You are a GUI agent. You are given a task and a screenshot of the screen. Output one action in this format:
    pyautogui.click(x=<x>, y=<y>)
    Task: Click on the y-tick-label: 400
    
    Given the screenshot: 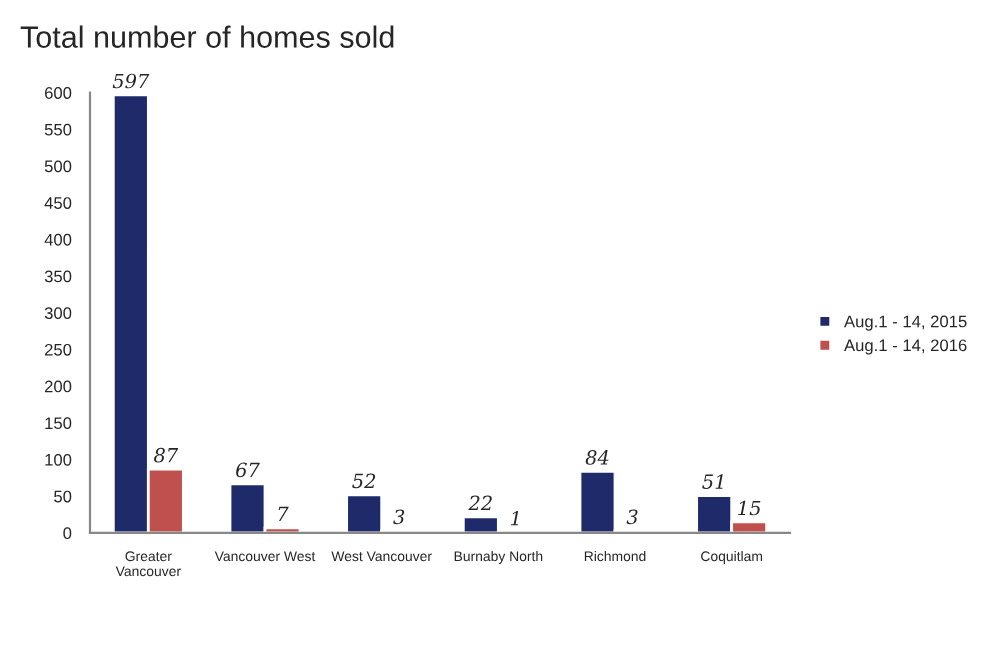 What is the action you would take?
    pyautogui.click(x=58, y=239)
    